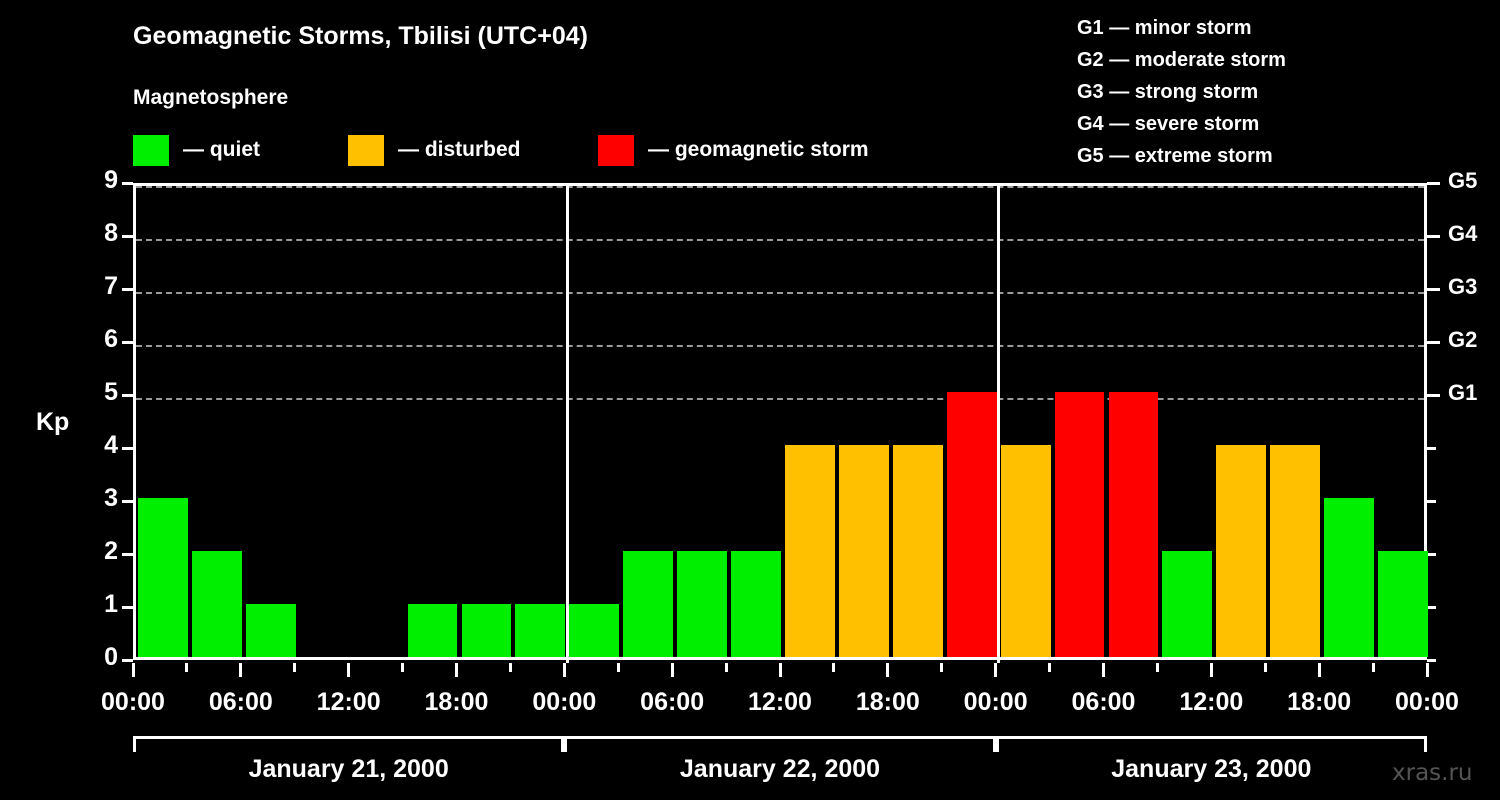  Describe the element at coordinates (780, 769) in the screenshot. I see `day-label-2: January 22, 2000` at that location.